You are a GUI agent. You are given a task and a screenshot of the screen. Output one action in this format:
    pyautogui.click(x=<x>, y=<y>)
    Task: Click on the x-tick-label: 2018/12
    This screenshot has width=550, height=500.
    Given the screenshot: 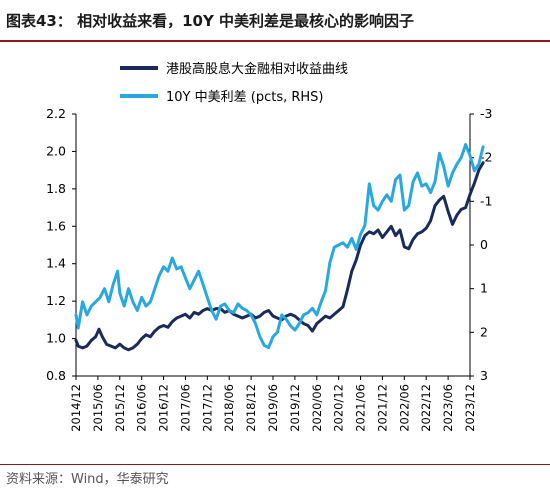 What is the action you would take?
    pyautogui.click(x=251, y=408)
    